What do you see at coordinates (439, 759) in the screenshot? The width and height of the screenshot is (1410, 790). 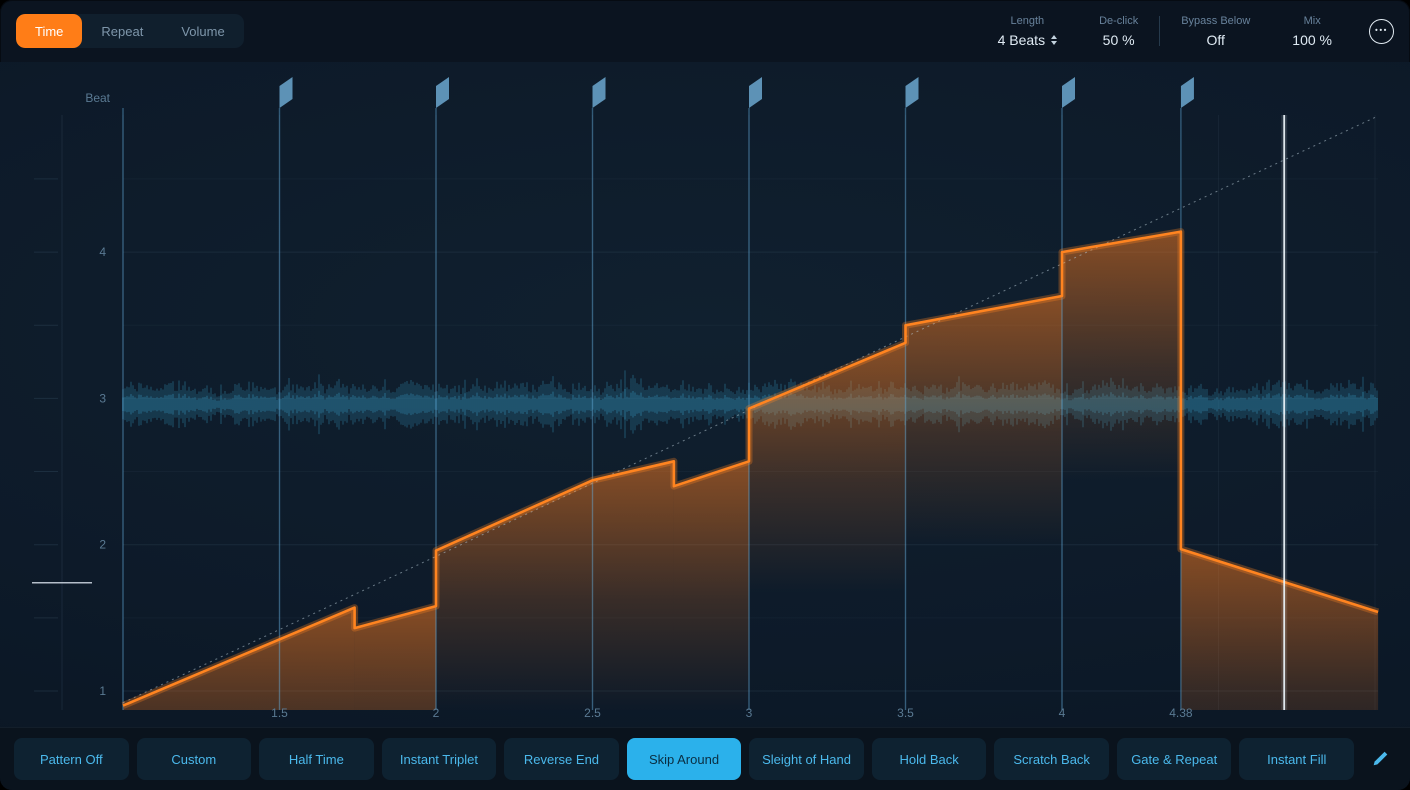 I see `pattern-button-instant-triplet: Instant Triplet` at bounding box center [439, 759].